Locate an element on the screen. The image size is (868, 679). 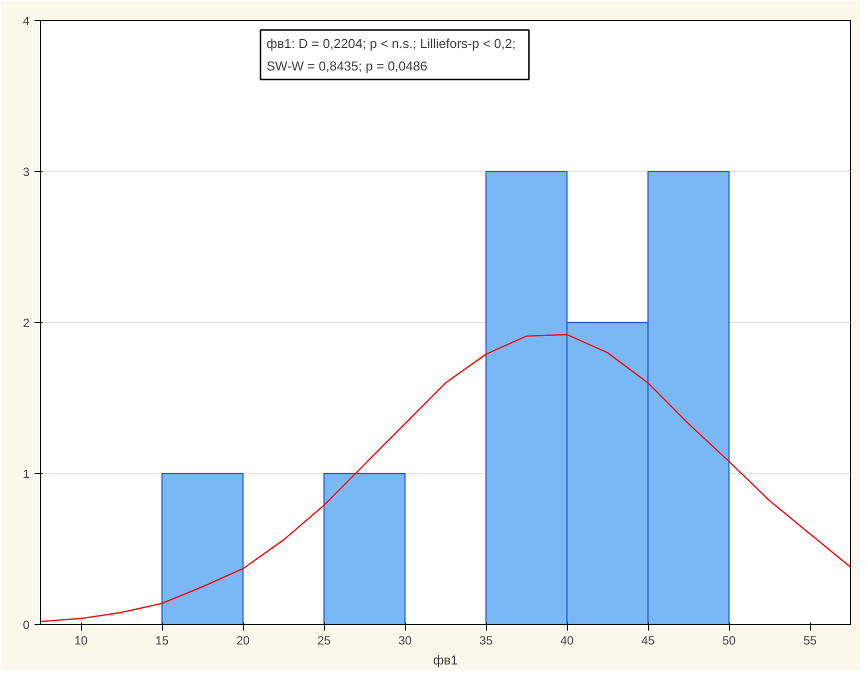
x-tick-label: 35 is located at coordinates (486, 641).